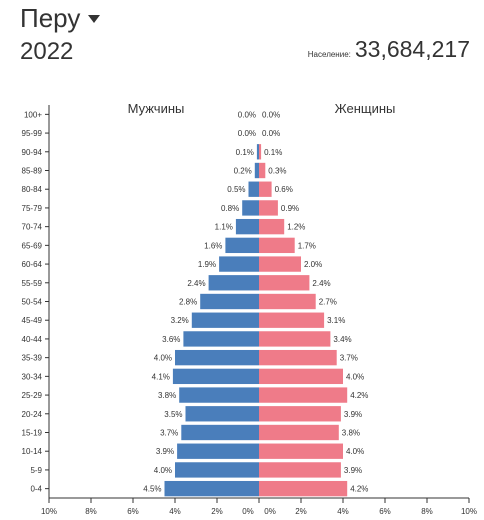  What do you see at coordinates (236, 189) in the screenshot?
I see `male-value-label: 0.5%` at bounding box center [236, 189].